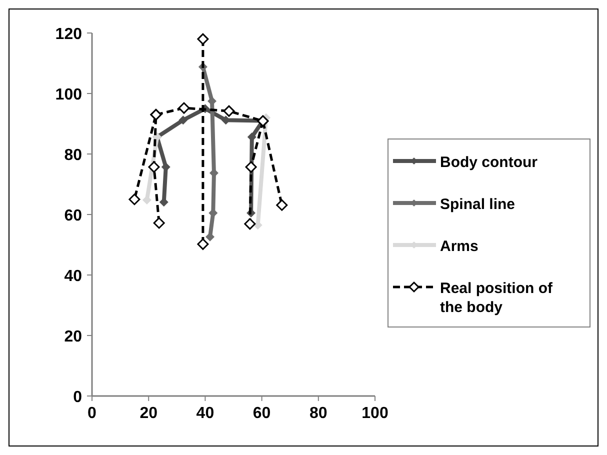 The image size is (607, 455). Describe the element at coordinates (319, 413) in the screenshot. I see `x-tick-label: 80` at that location.